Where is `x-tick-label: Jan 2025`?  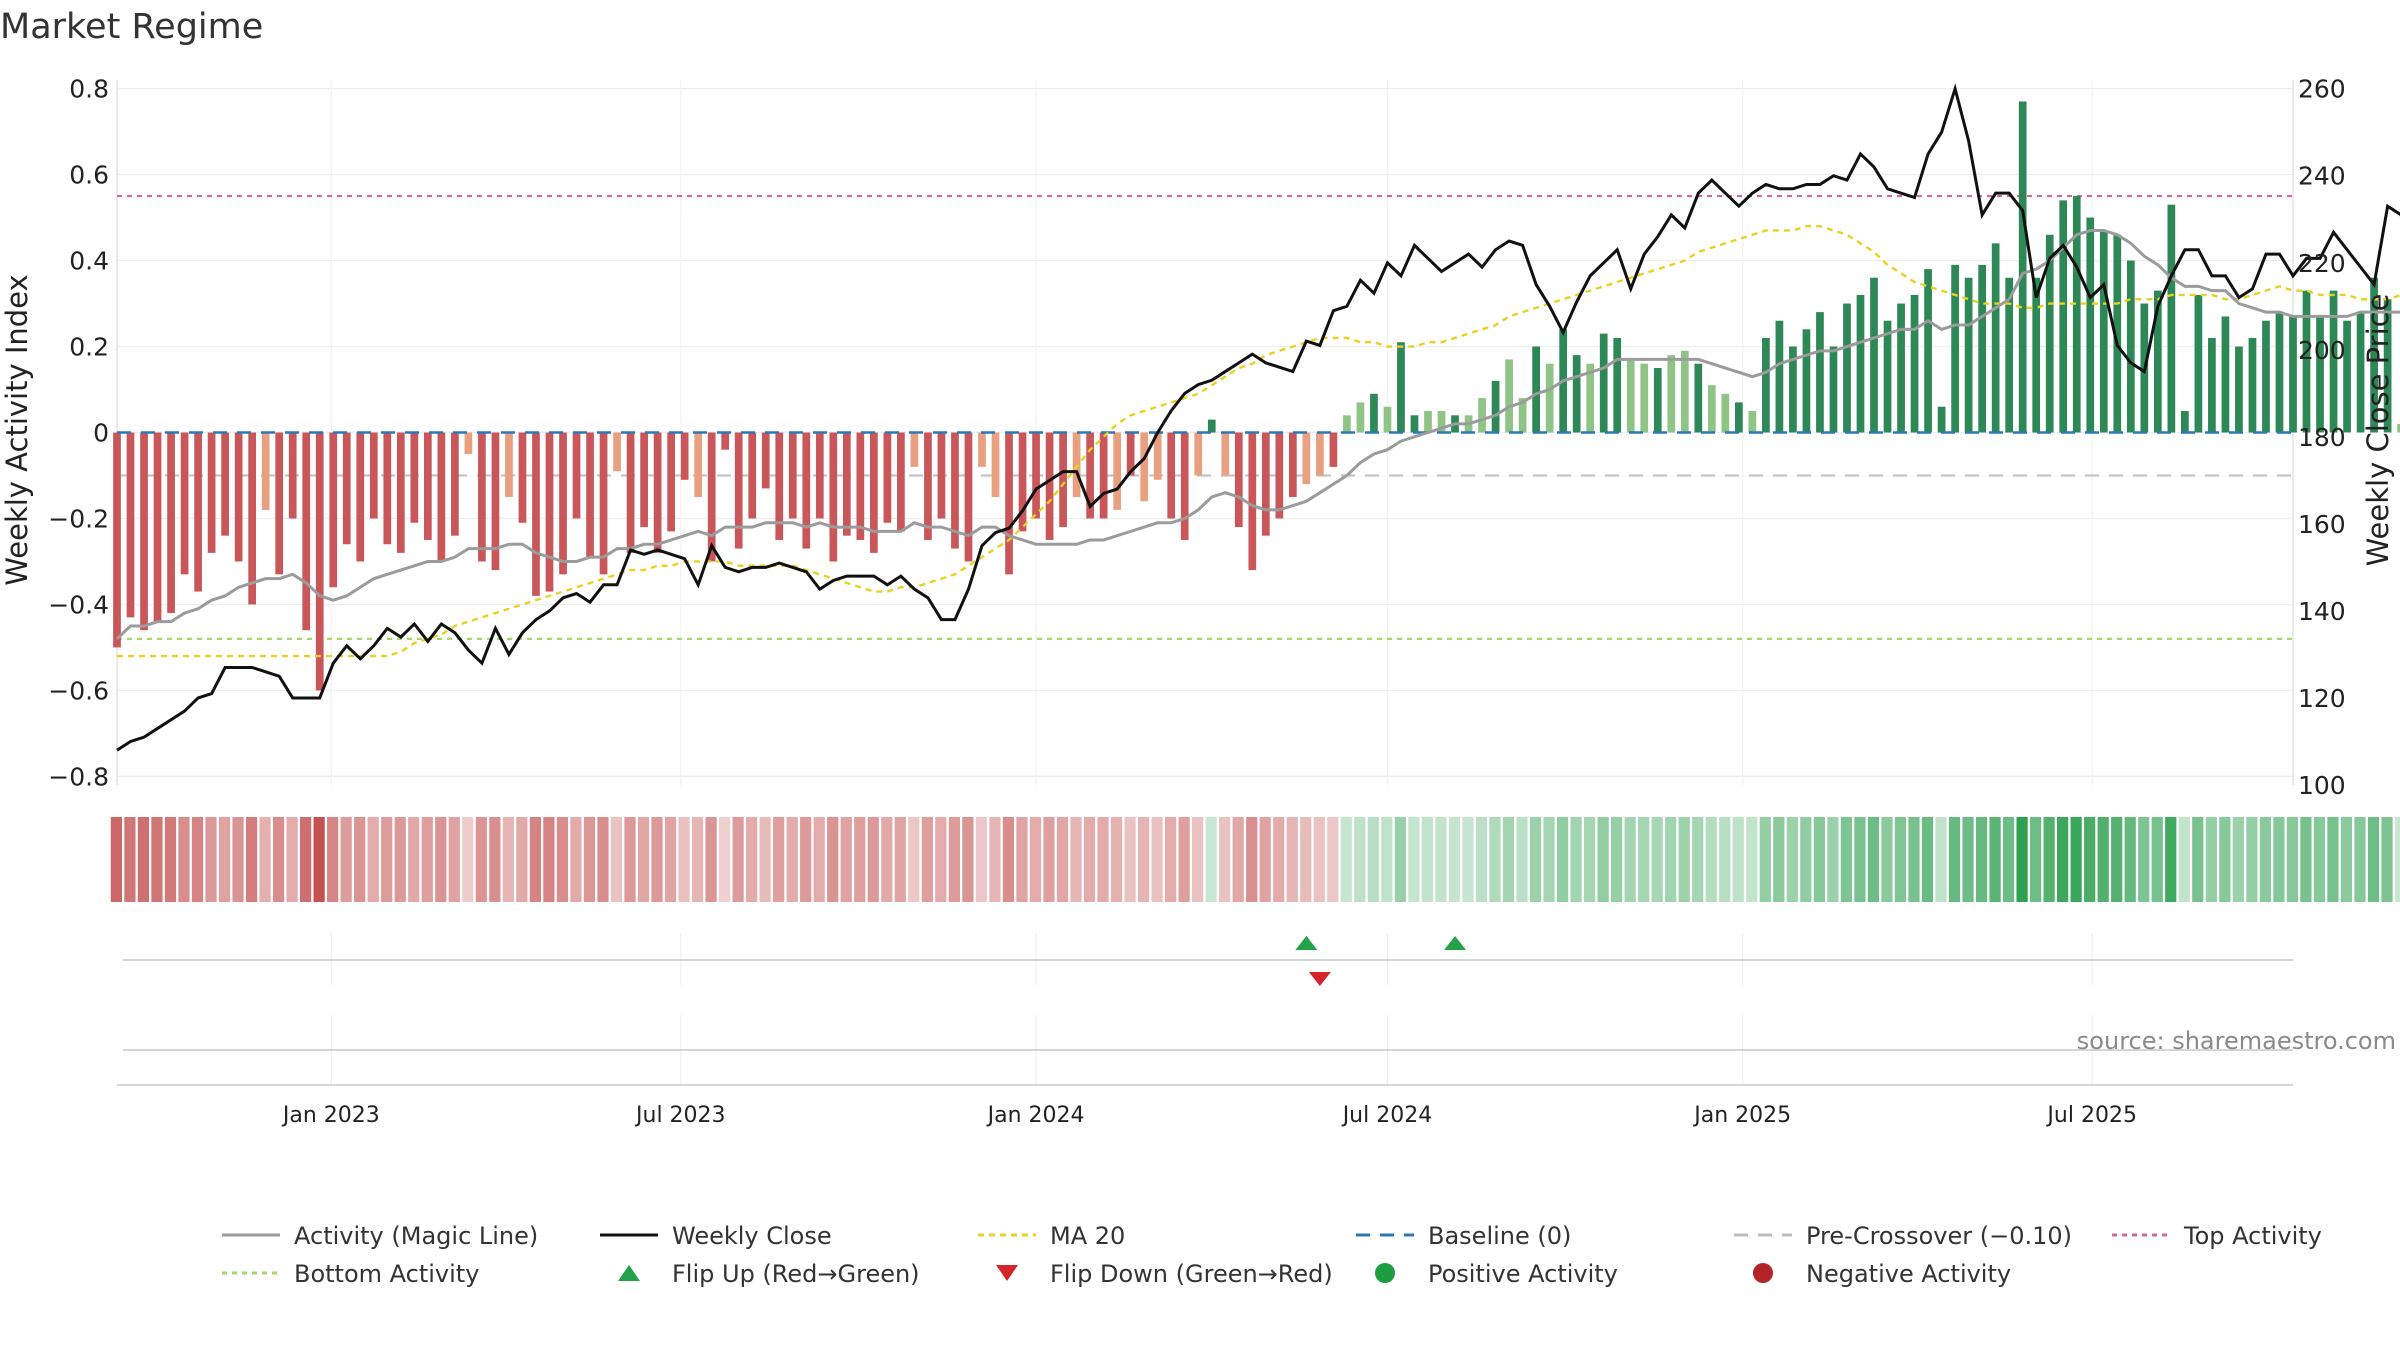 x-tick-label: Jan 2025 is located at coordinates (1741, 1115).